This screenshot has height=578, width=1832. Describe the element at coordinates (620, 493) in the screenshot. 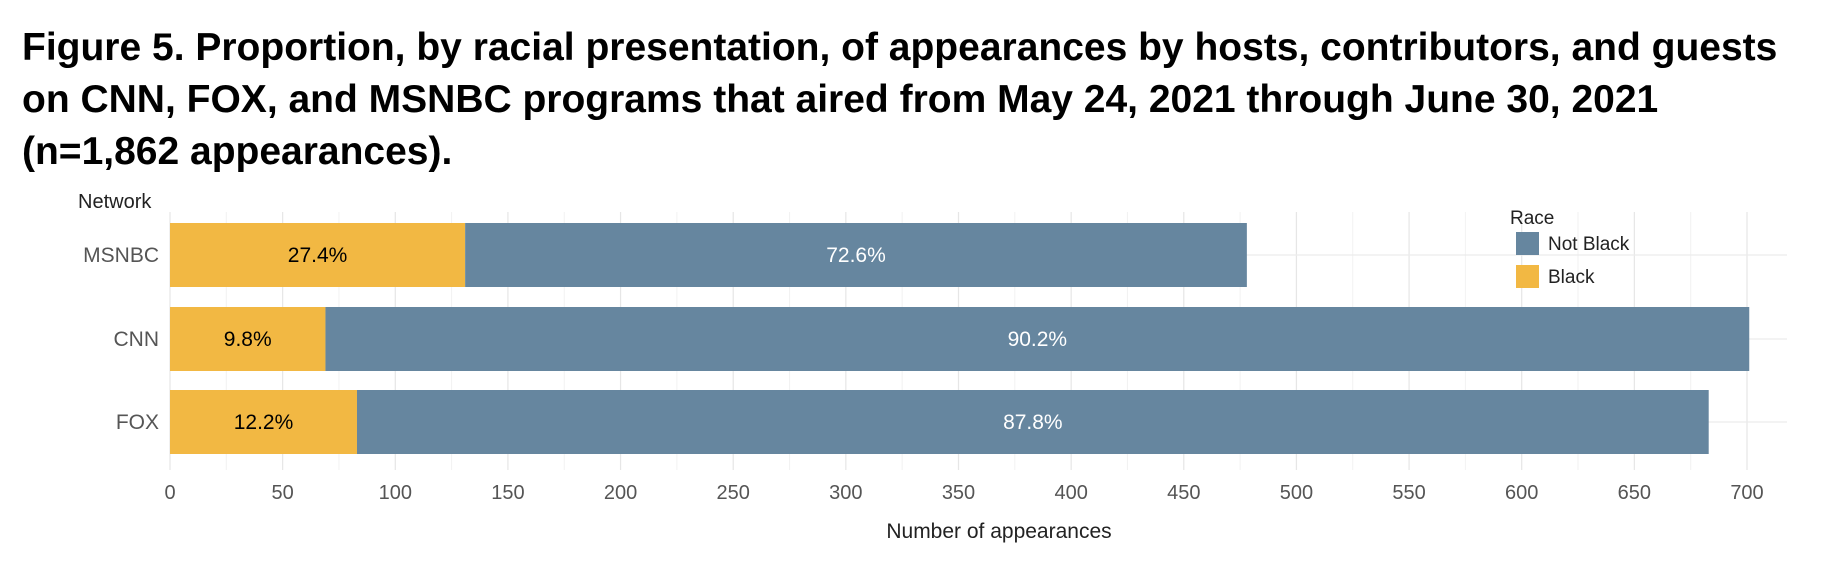

I see `x-tick-label: 200` at that location.